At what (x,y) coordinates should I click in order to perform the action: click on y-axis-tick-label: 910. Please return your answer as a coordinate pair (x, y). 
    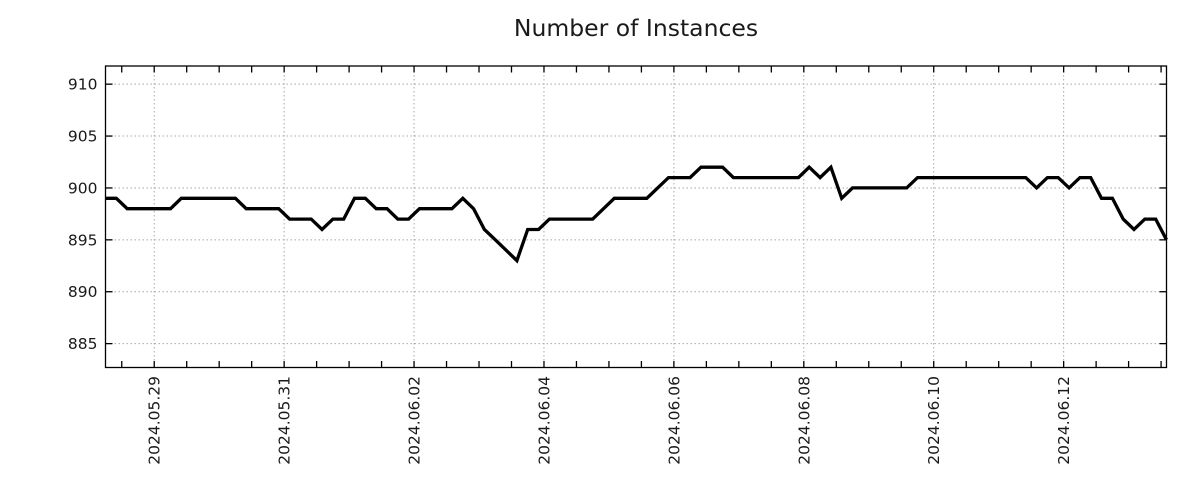
    Looking at the image, I should click on (83, 85).